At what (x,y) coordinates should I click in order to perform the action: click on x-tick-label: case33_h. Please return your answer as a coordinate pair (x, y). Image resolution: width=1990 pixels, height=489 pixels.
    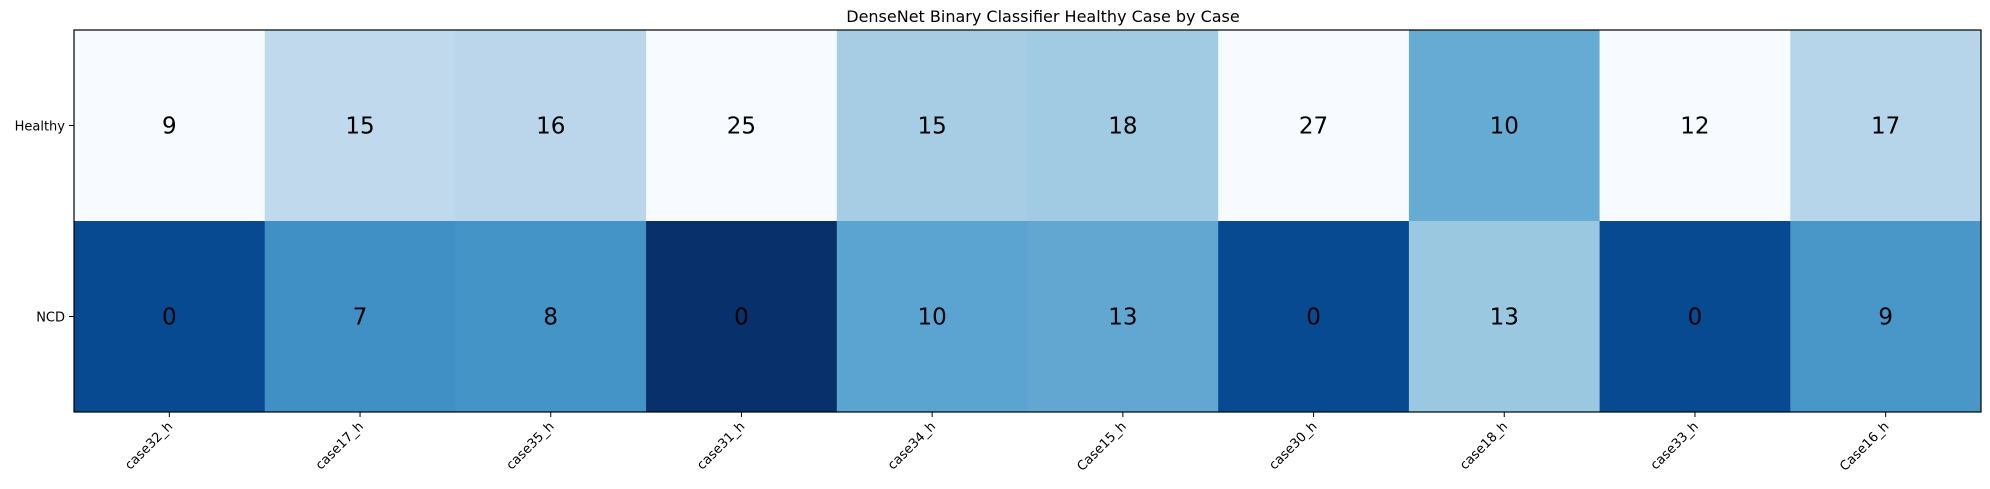
    Looking at the image, I should click on (1675, 446).